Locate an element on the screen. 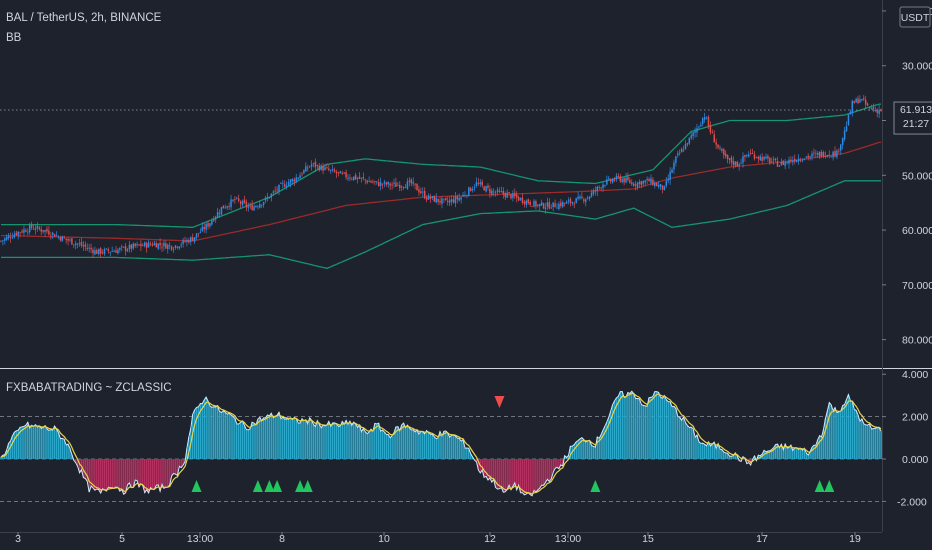  symbol-title: BAL / TetherUS, 2h, BINANCE is located at coordinates (84, 18).